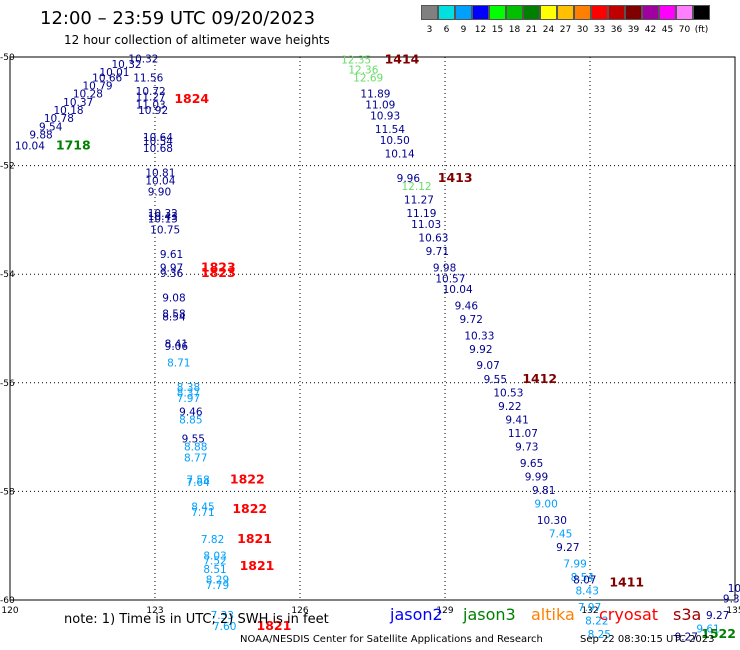 This screenshot has width=740, height=650. I want to click on swh-value-label: 10.75, so click(165, 230).